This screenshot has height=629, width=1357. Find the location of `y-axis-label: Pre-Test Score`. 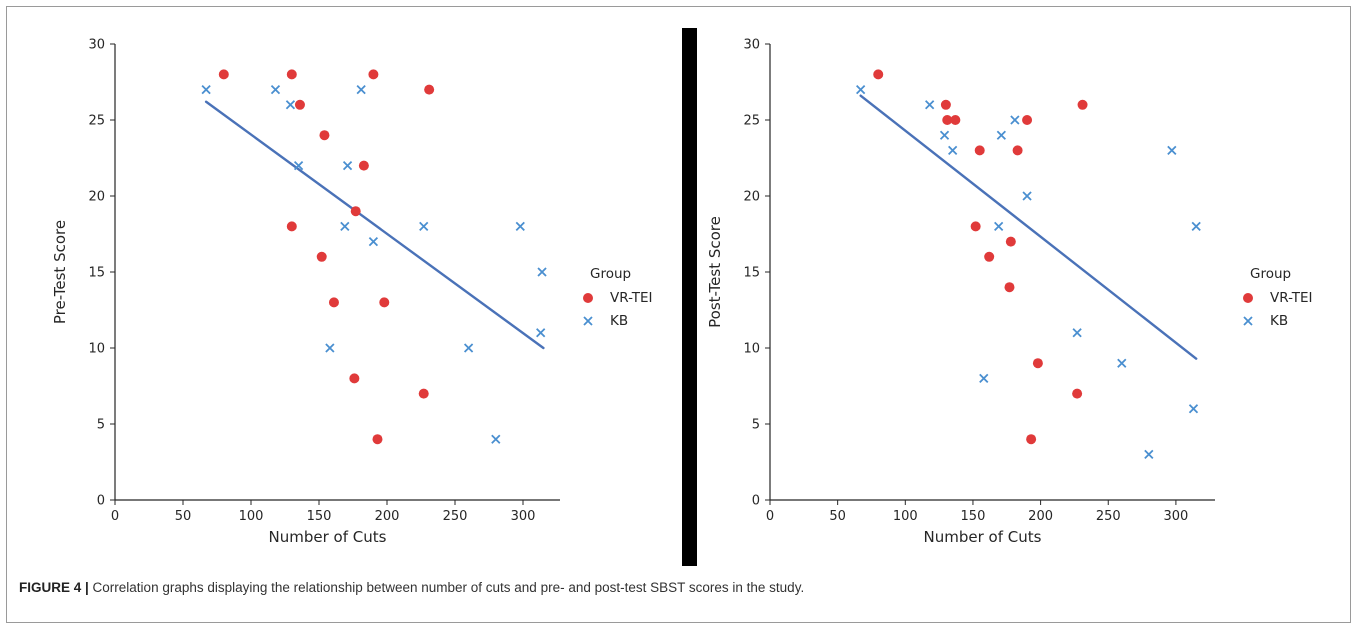

y-axis-label: Pre-Test Score is located at coordinates (60, 272).